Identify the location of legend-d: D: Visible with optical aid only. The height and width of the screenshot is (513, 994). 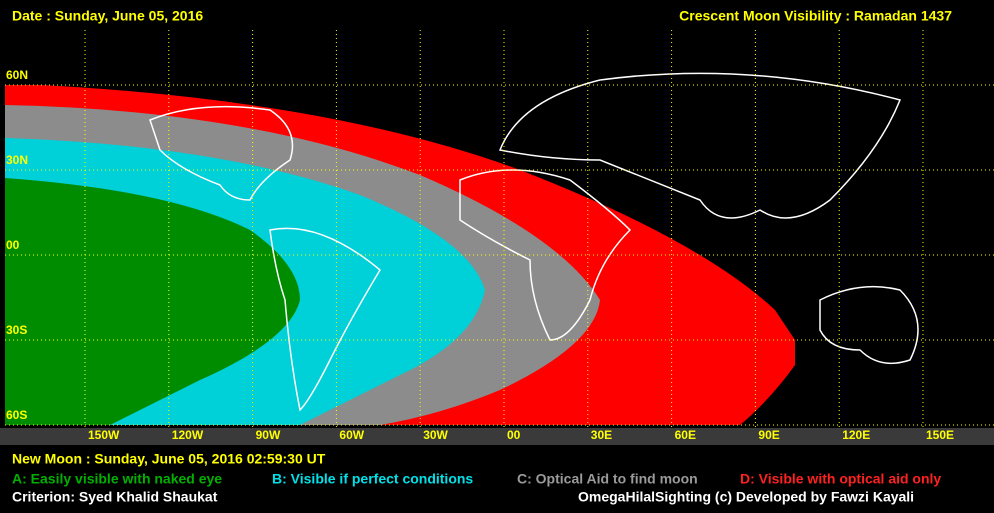
(840, 479).